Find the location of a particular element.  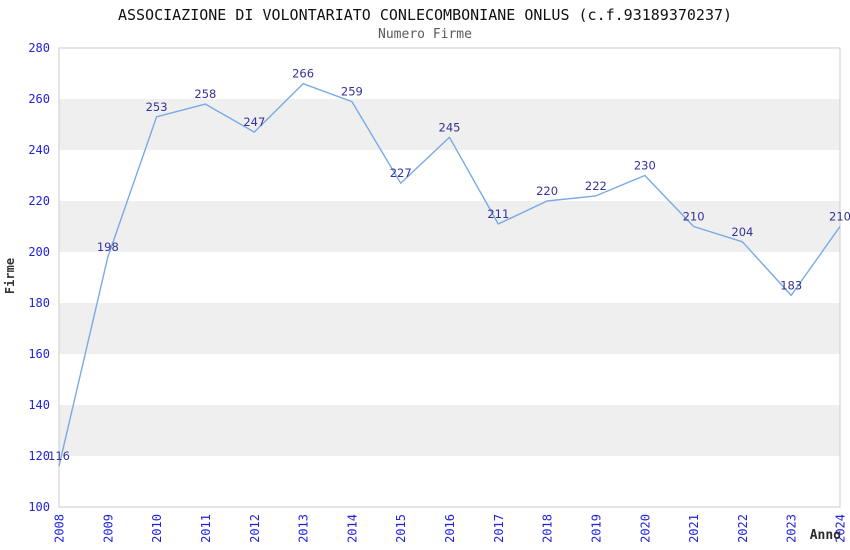

x-tick-label: 2013 is located at coordinates (304, 528).